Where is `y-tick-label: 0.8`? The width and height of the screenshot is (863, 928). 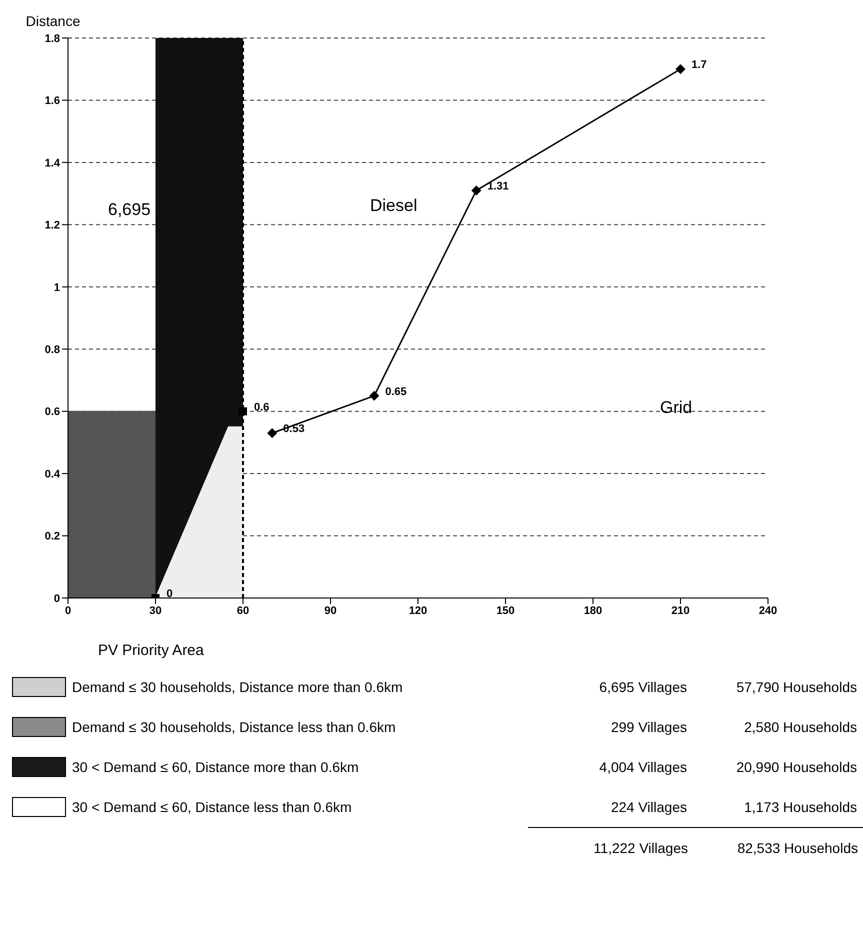
y-tick-label: 0.8 is located at coordinates (52, 350).